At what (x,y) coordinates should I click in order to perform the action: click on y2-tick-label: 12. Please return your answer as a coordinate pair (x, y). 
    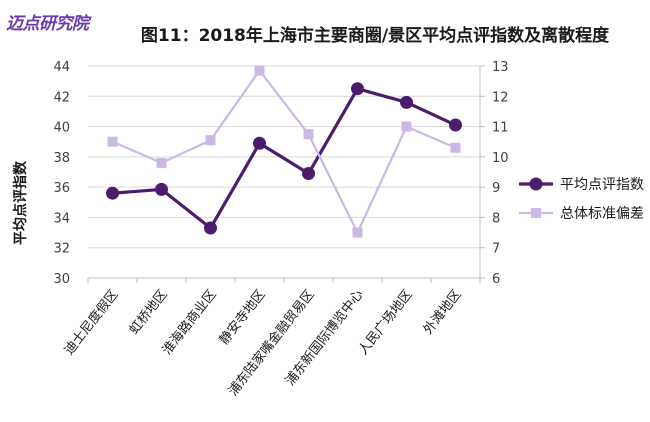
    Looking at the image, I should click on (500, 97).